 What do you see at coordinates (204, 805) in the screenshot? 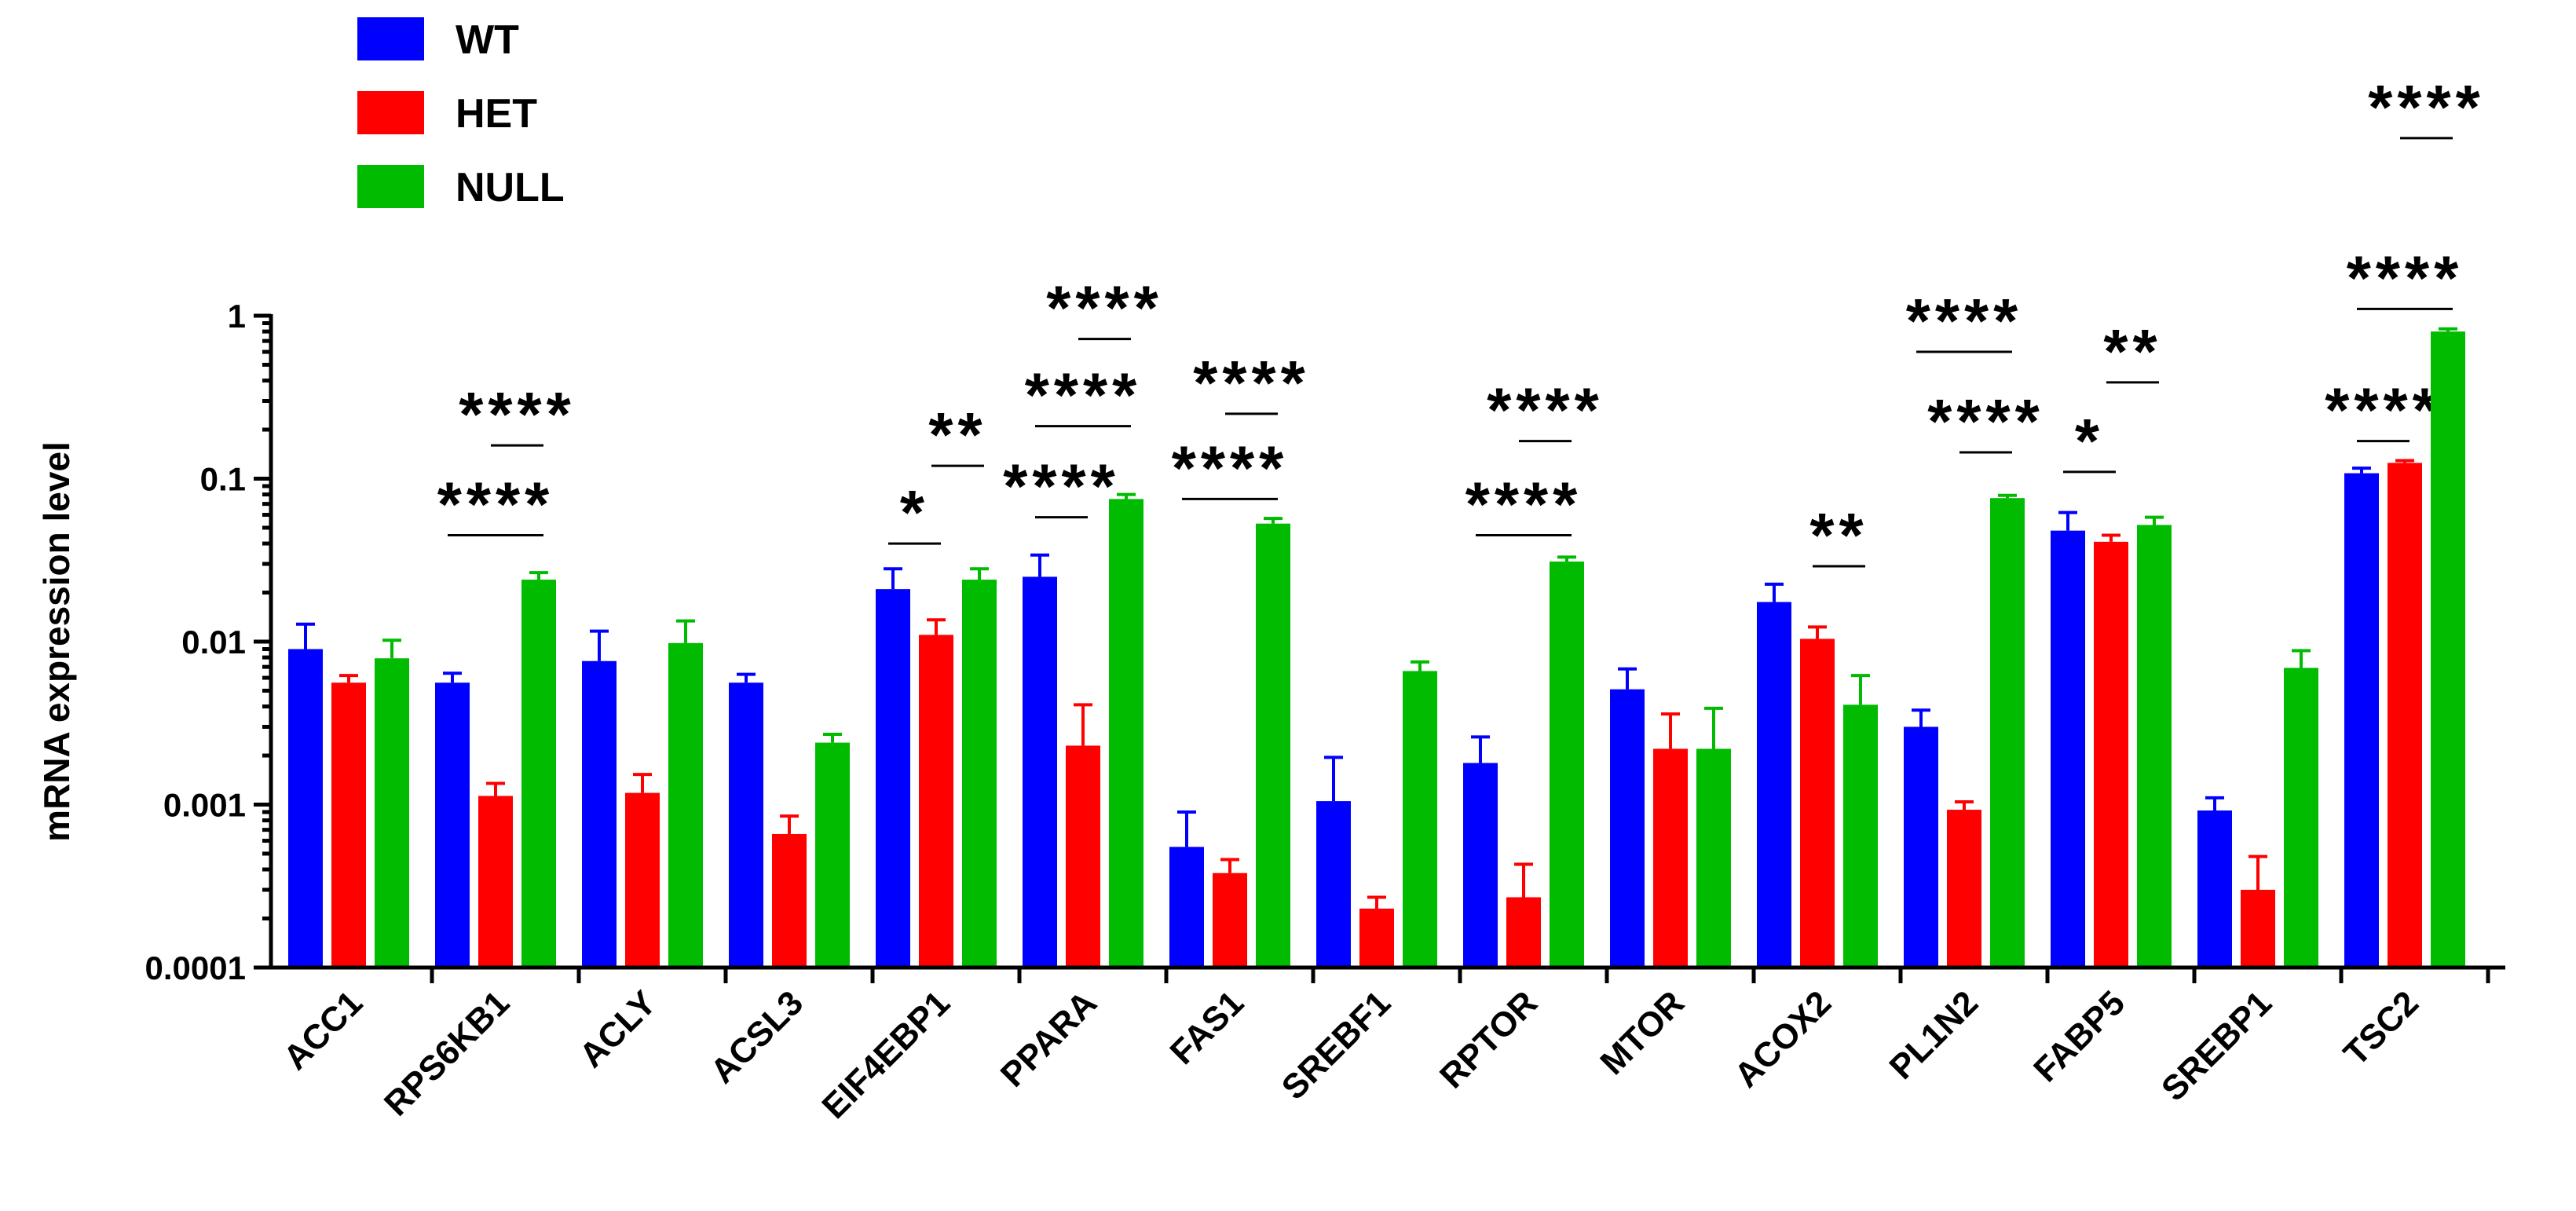
I see `y-tick-label: 0.001` at bounding box center [204, 805].